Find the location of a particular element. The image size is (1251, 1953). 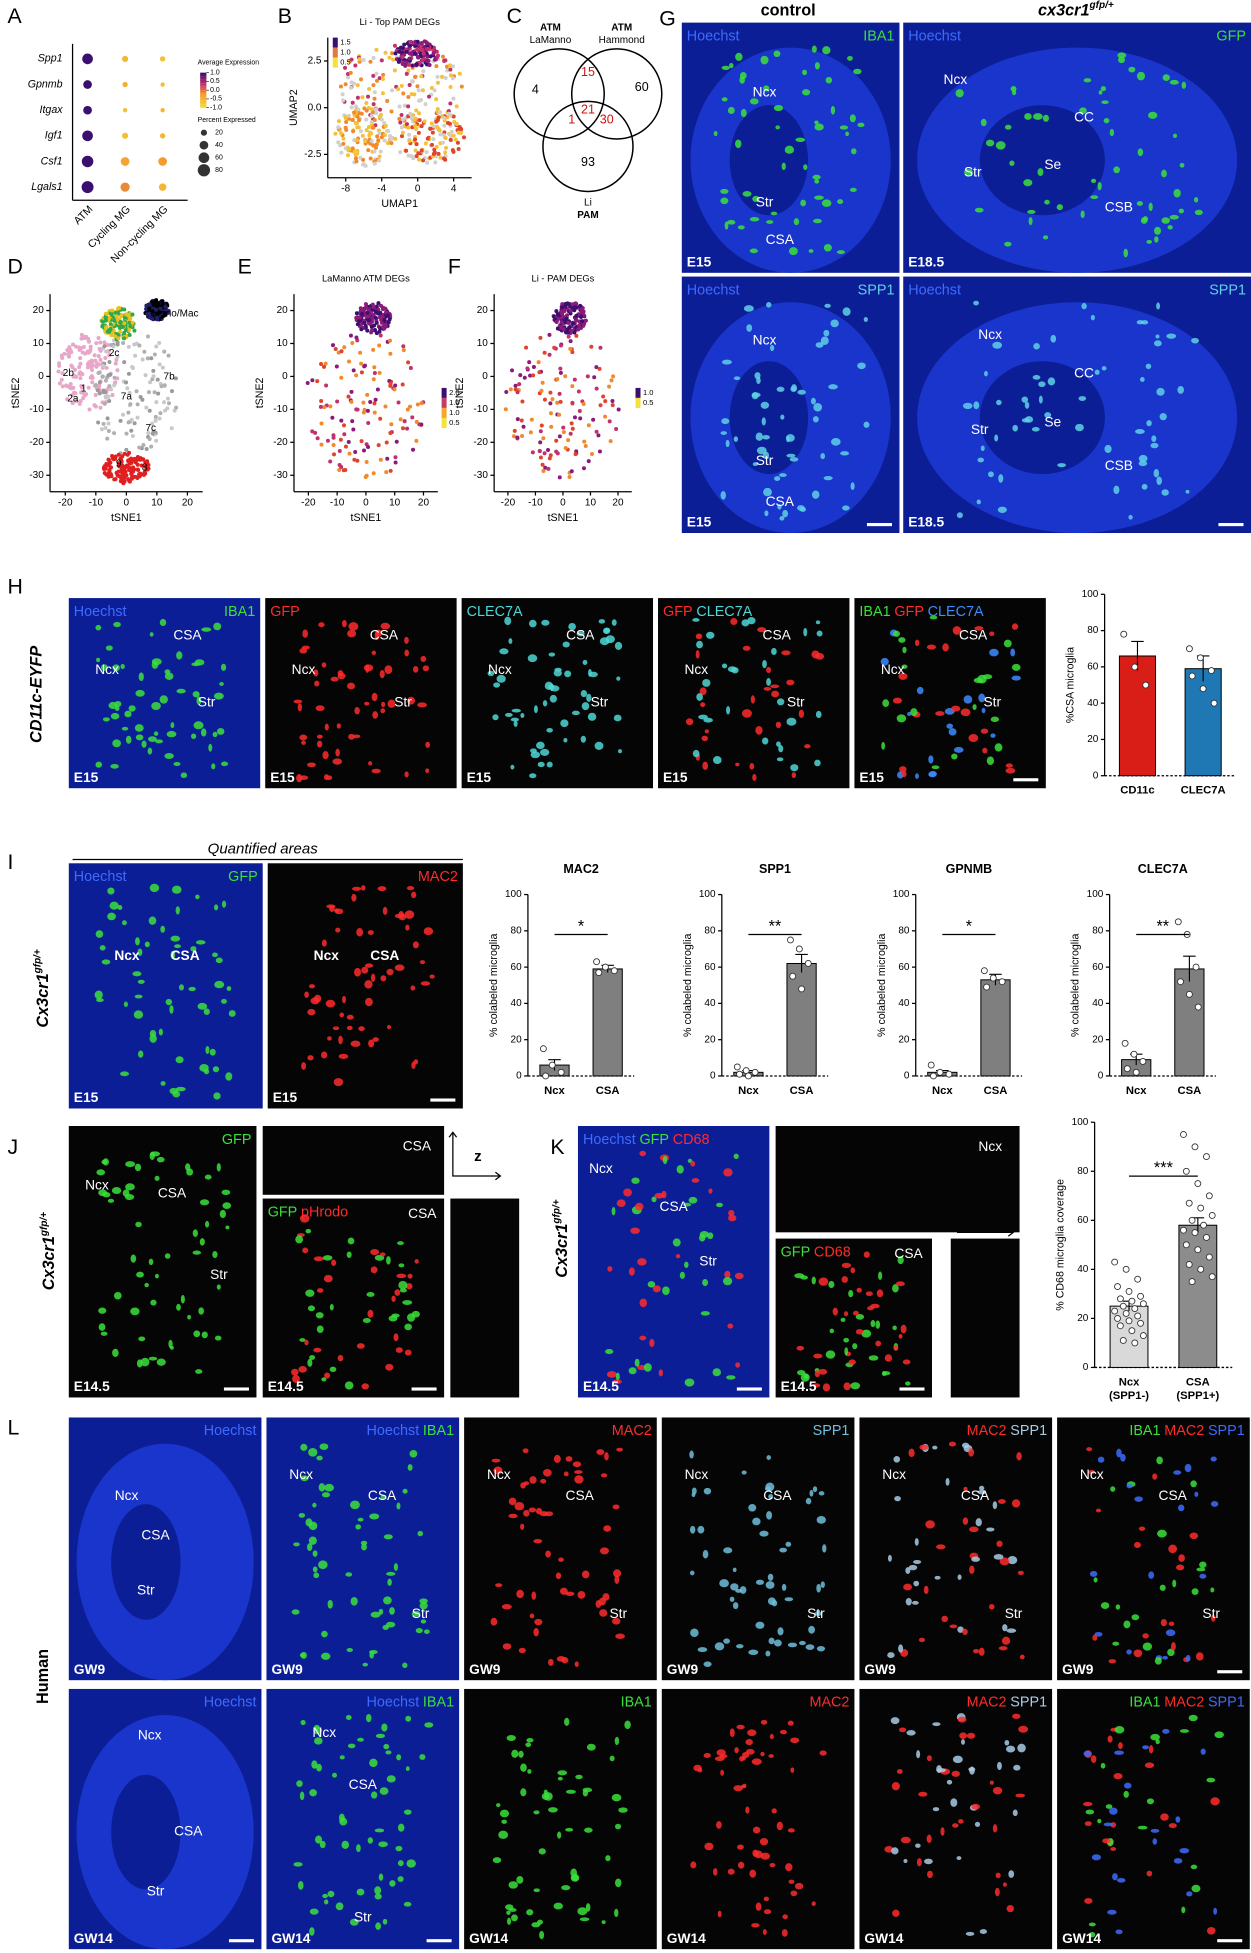

region-label: Ncx is located at coordinates (324, 1732).